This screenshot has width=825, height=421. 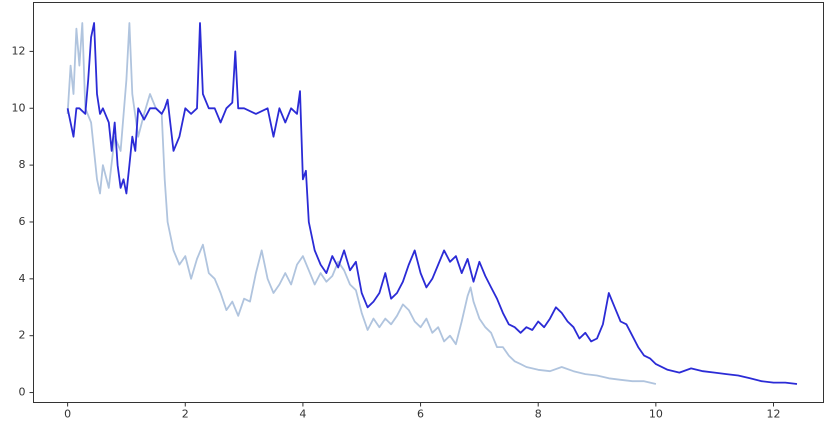 What do you see at coordinates (67, 414) in the screenshot?
I see `x-tick-label: 0` at bounding box center [67, 414].